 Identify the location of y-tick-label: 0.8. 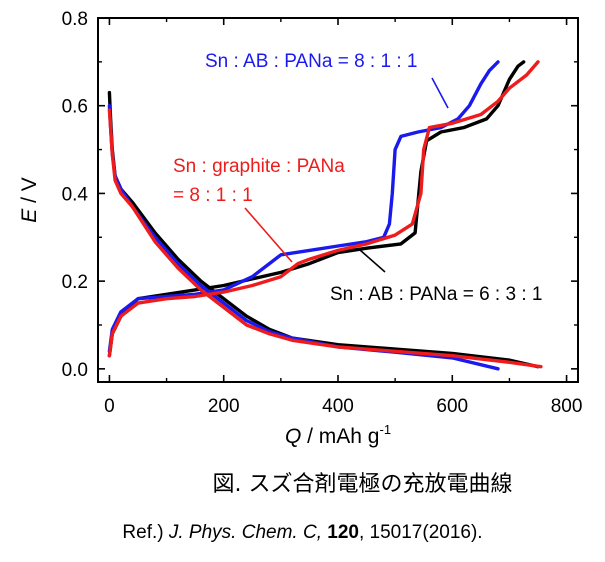
(75, 19).